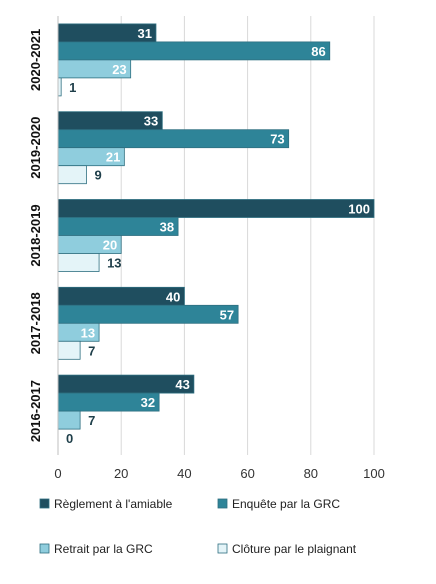  What do you see at coordinates (35, 235) in the screenshot?
I see `category-label: 2018-2019` at bounding box center [35, 235].